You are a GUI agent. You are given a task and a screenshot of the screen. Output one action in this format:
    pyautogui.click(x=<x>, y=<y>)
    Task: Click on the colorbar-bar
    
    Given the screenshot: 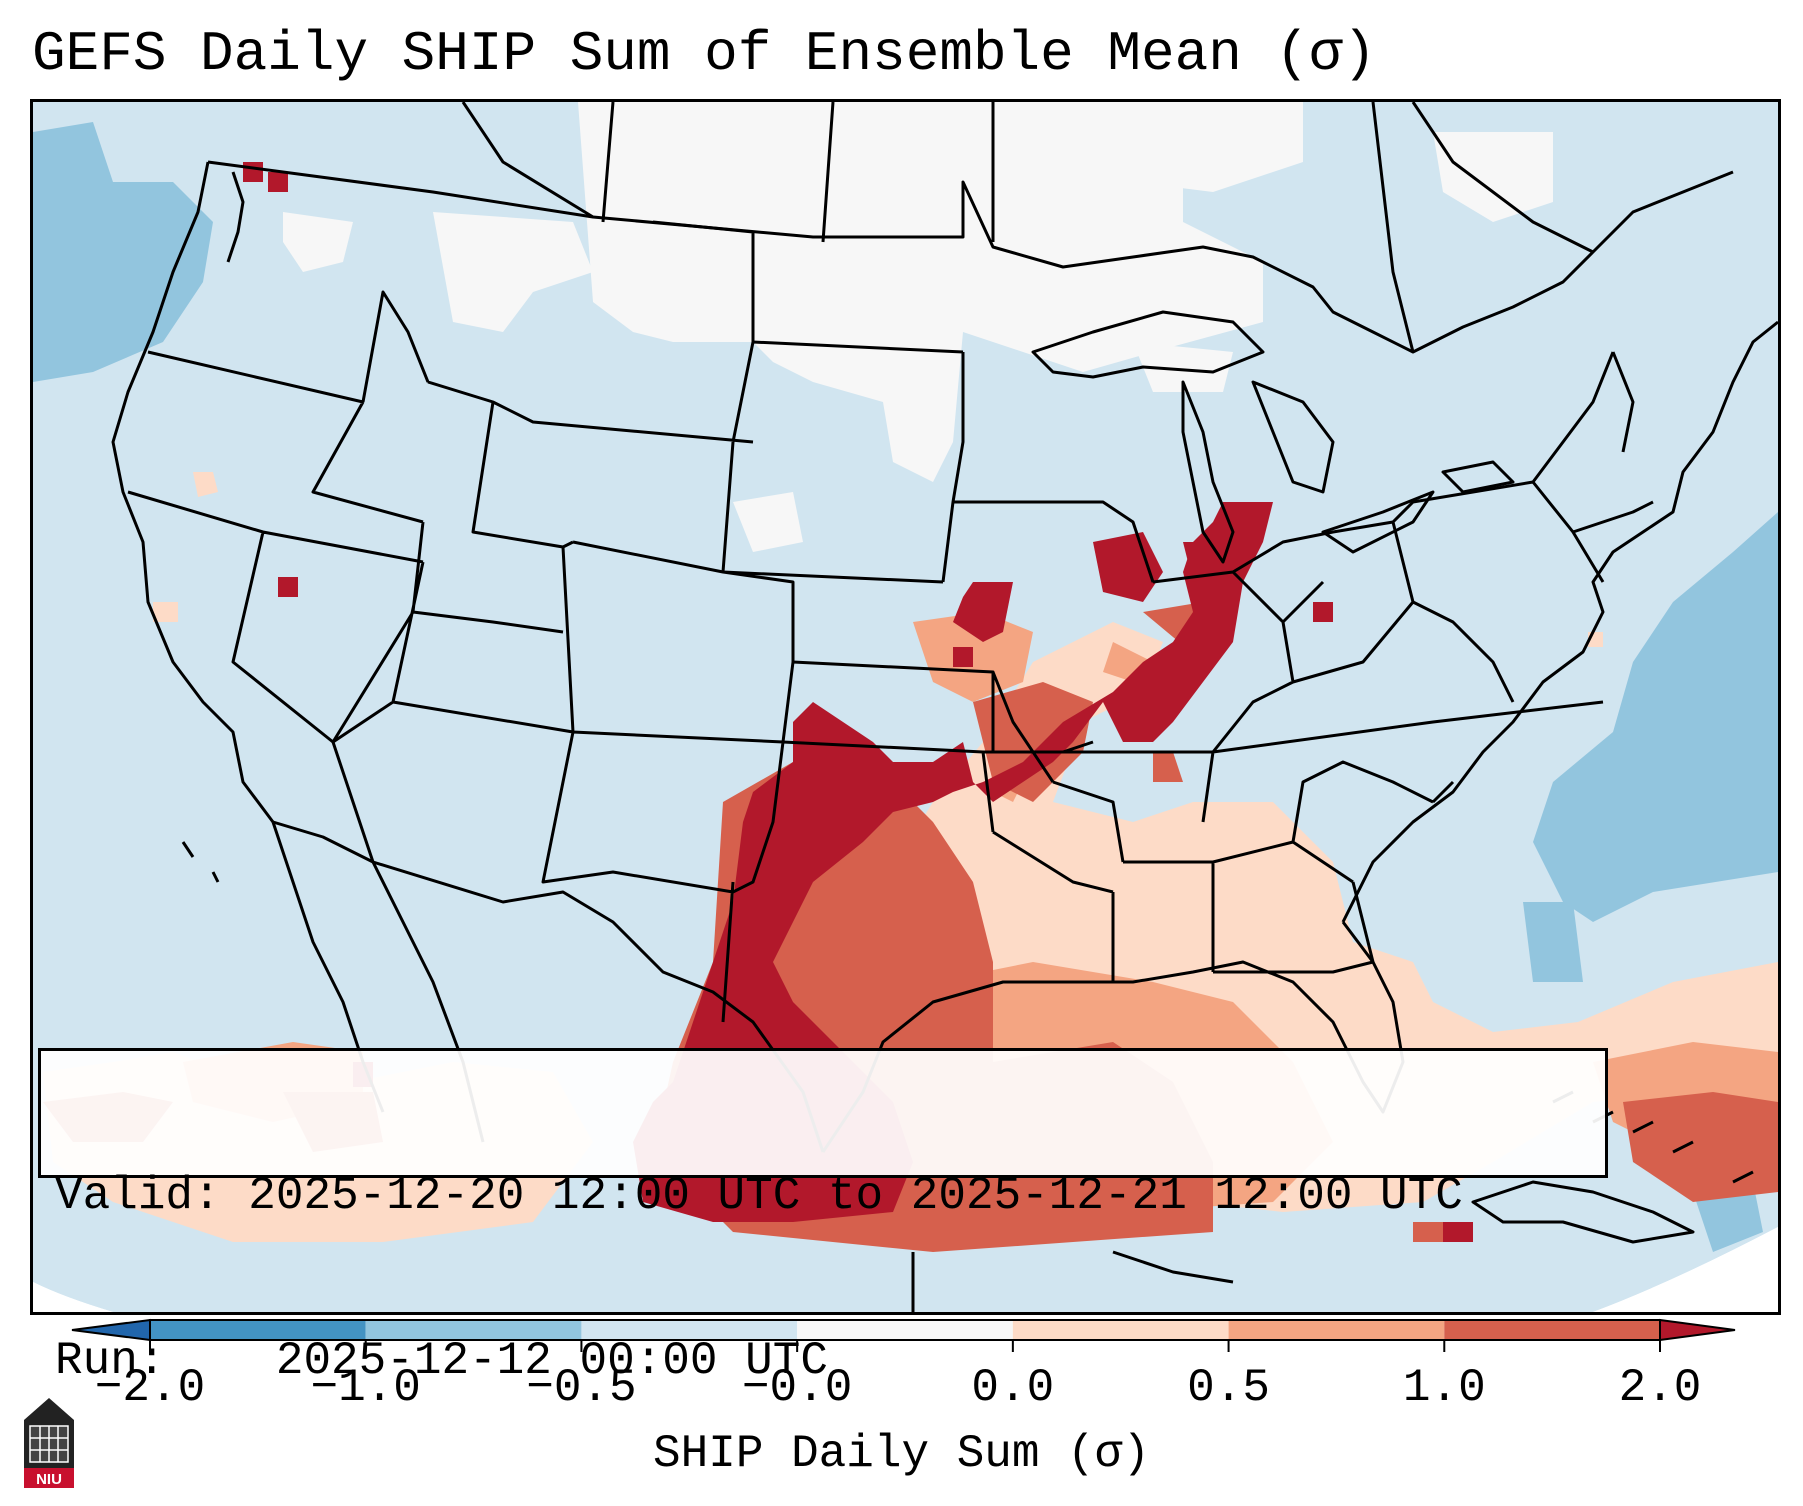 What is the action you would take?
    pyautogui.click(x=903, y=1335)
    